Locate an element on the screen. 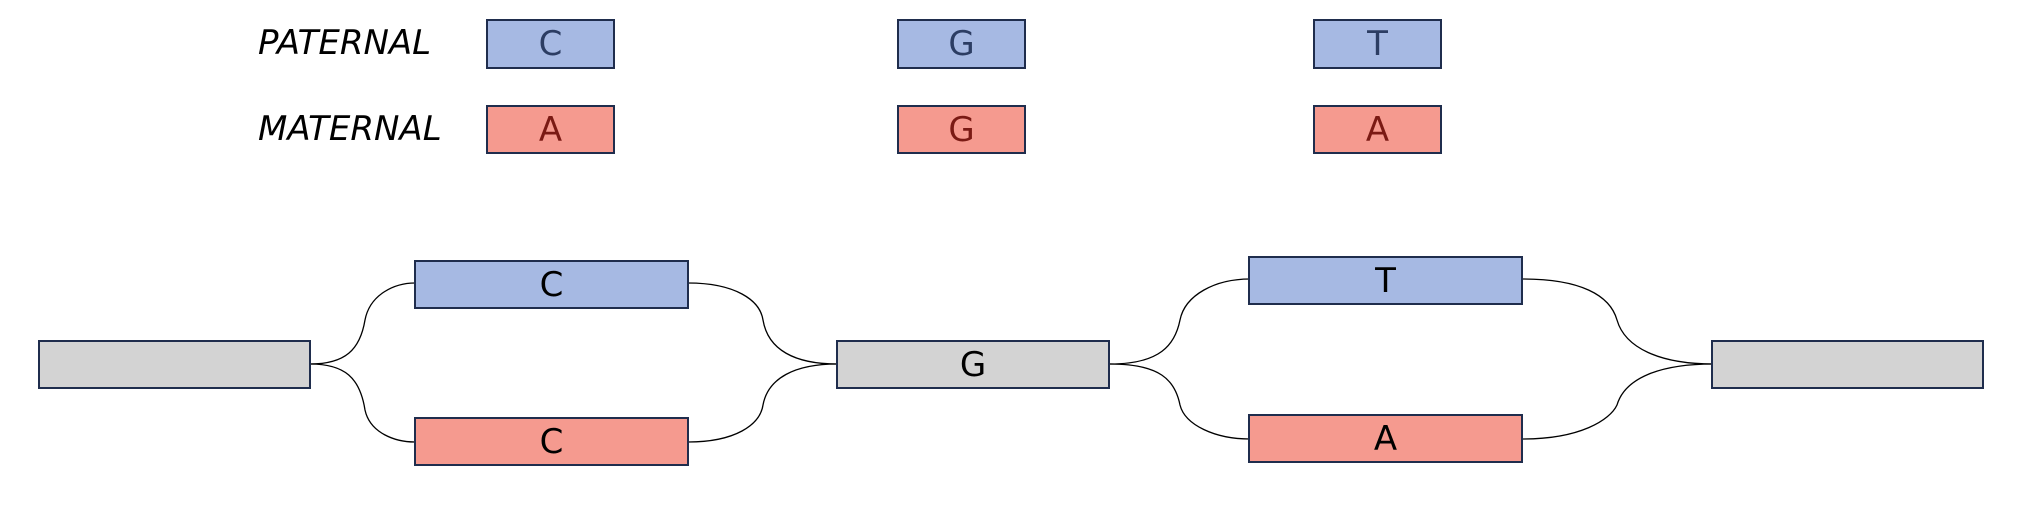 This screenshot has width=2022, height=530. edge-start-to-site1-maternal is located at coordinates (362, 403).